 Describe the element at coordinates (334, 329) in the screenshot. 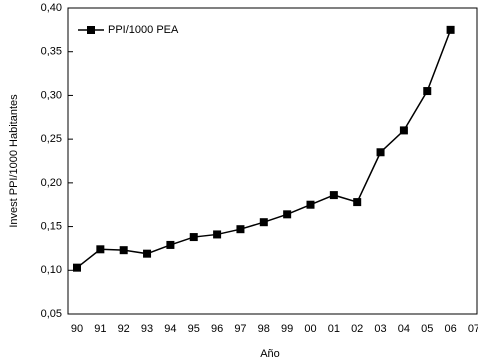

I see `x-tick-label: 01` at that location.